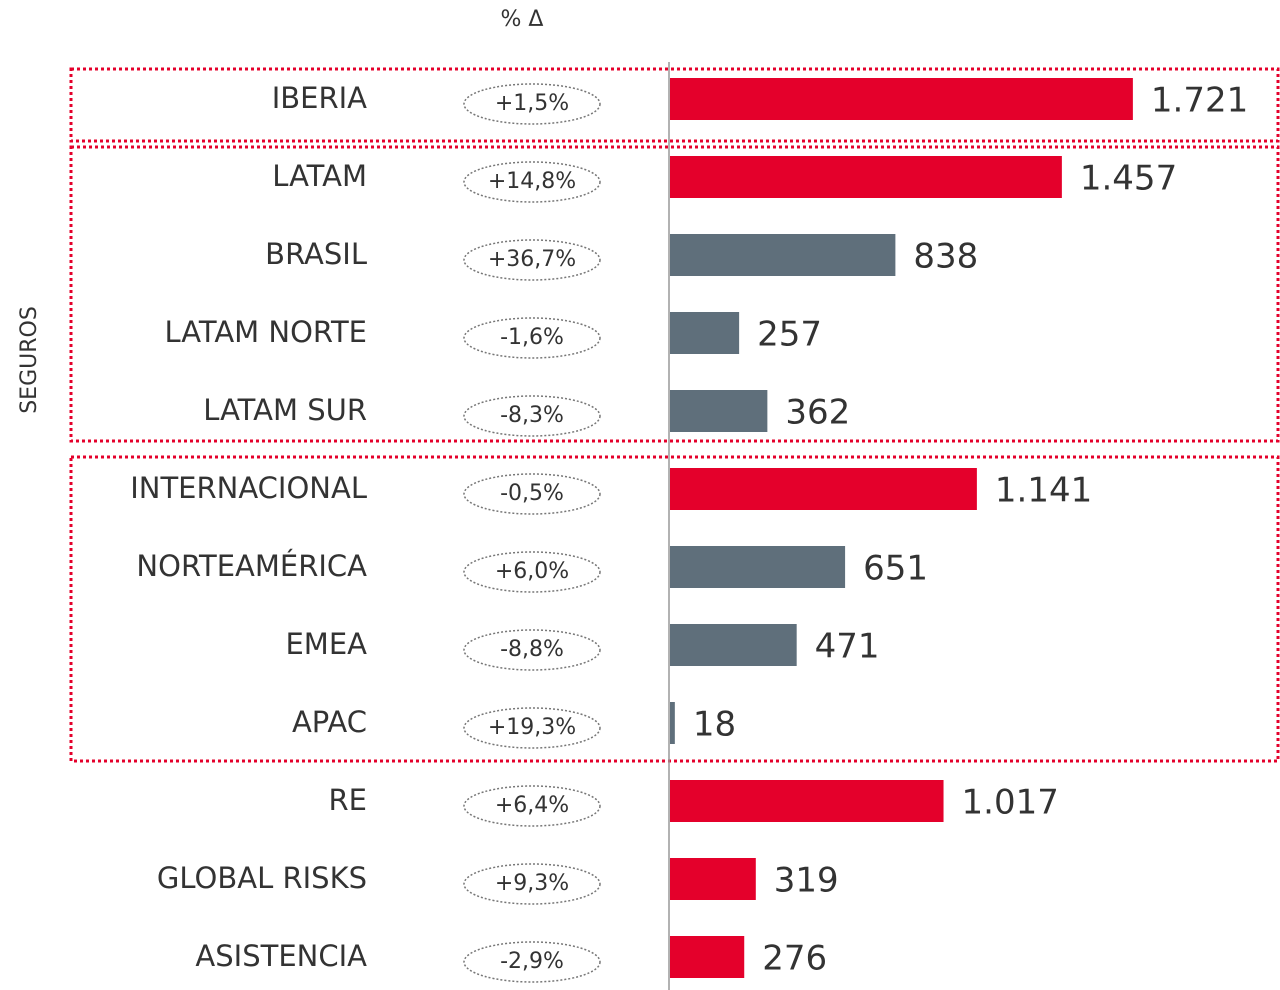  I want to click on change-label: -8,8%, so click(532, 649).